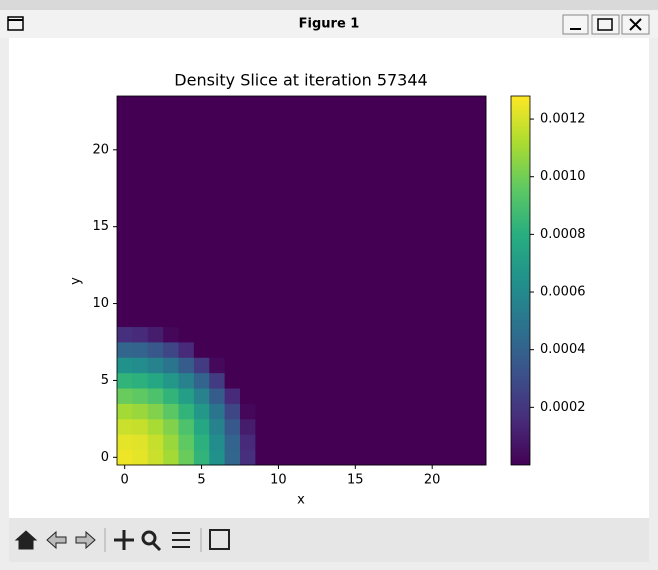  I want to click on x-tick-label: 15, so click(355, 480).